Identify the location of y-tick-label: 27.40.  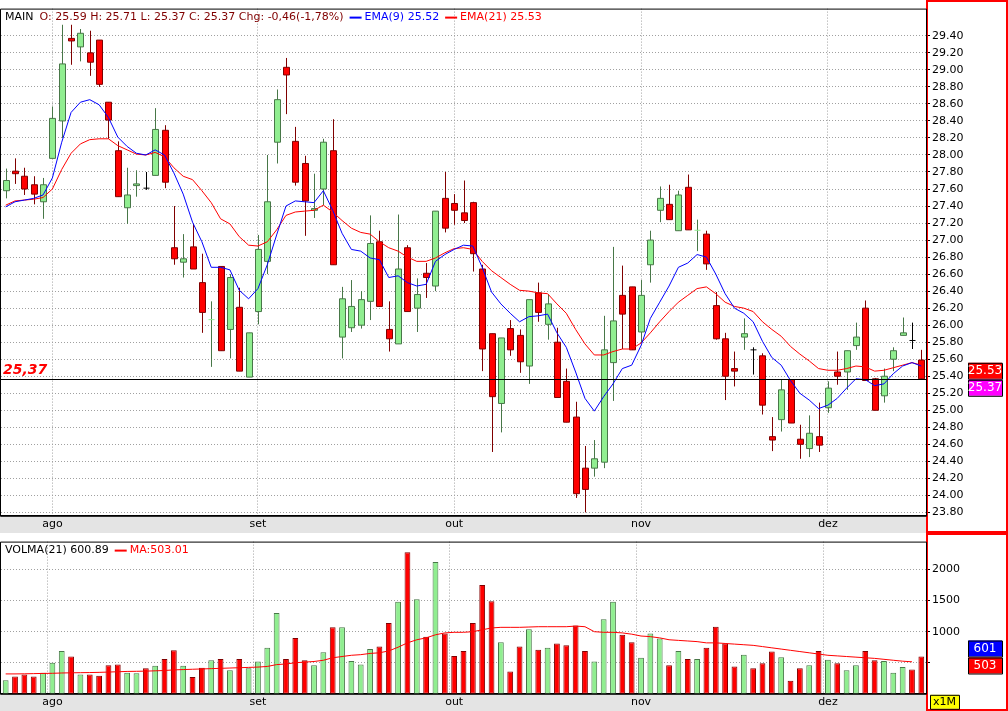
(948, 205).